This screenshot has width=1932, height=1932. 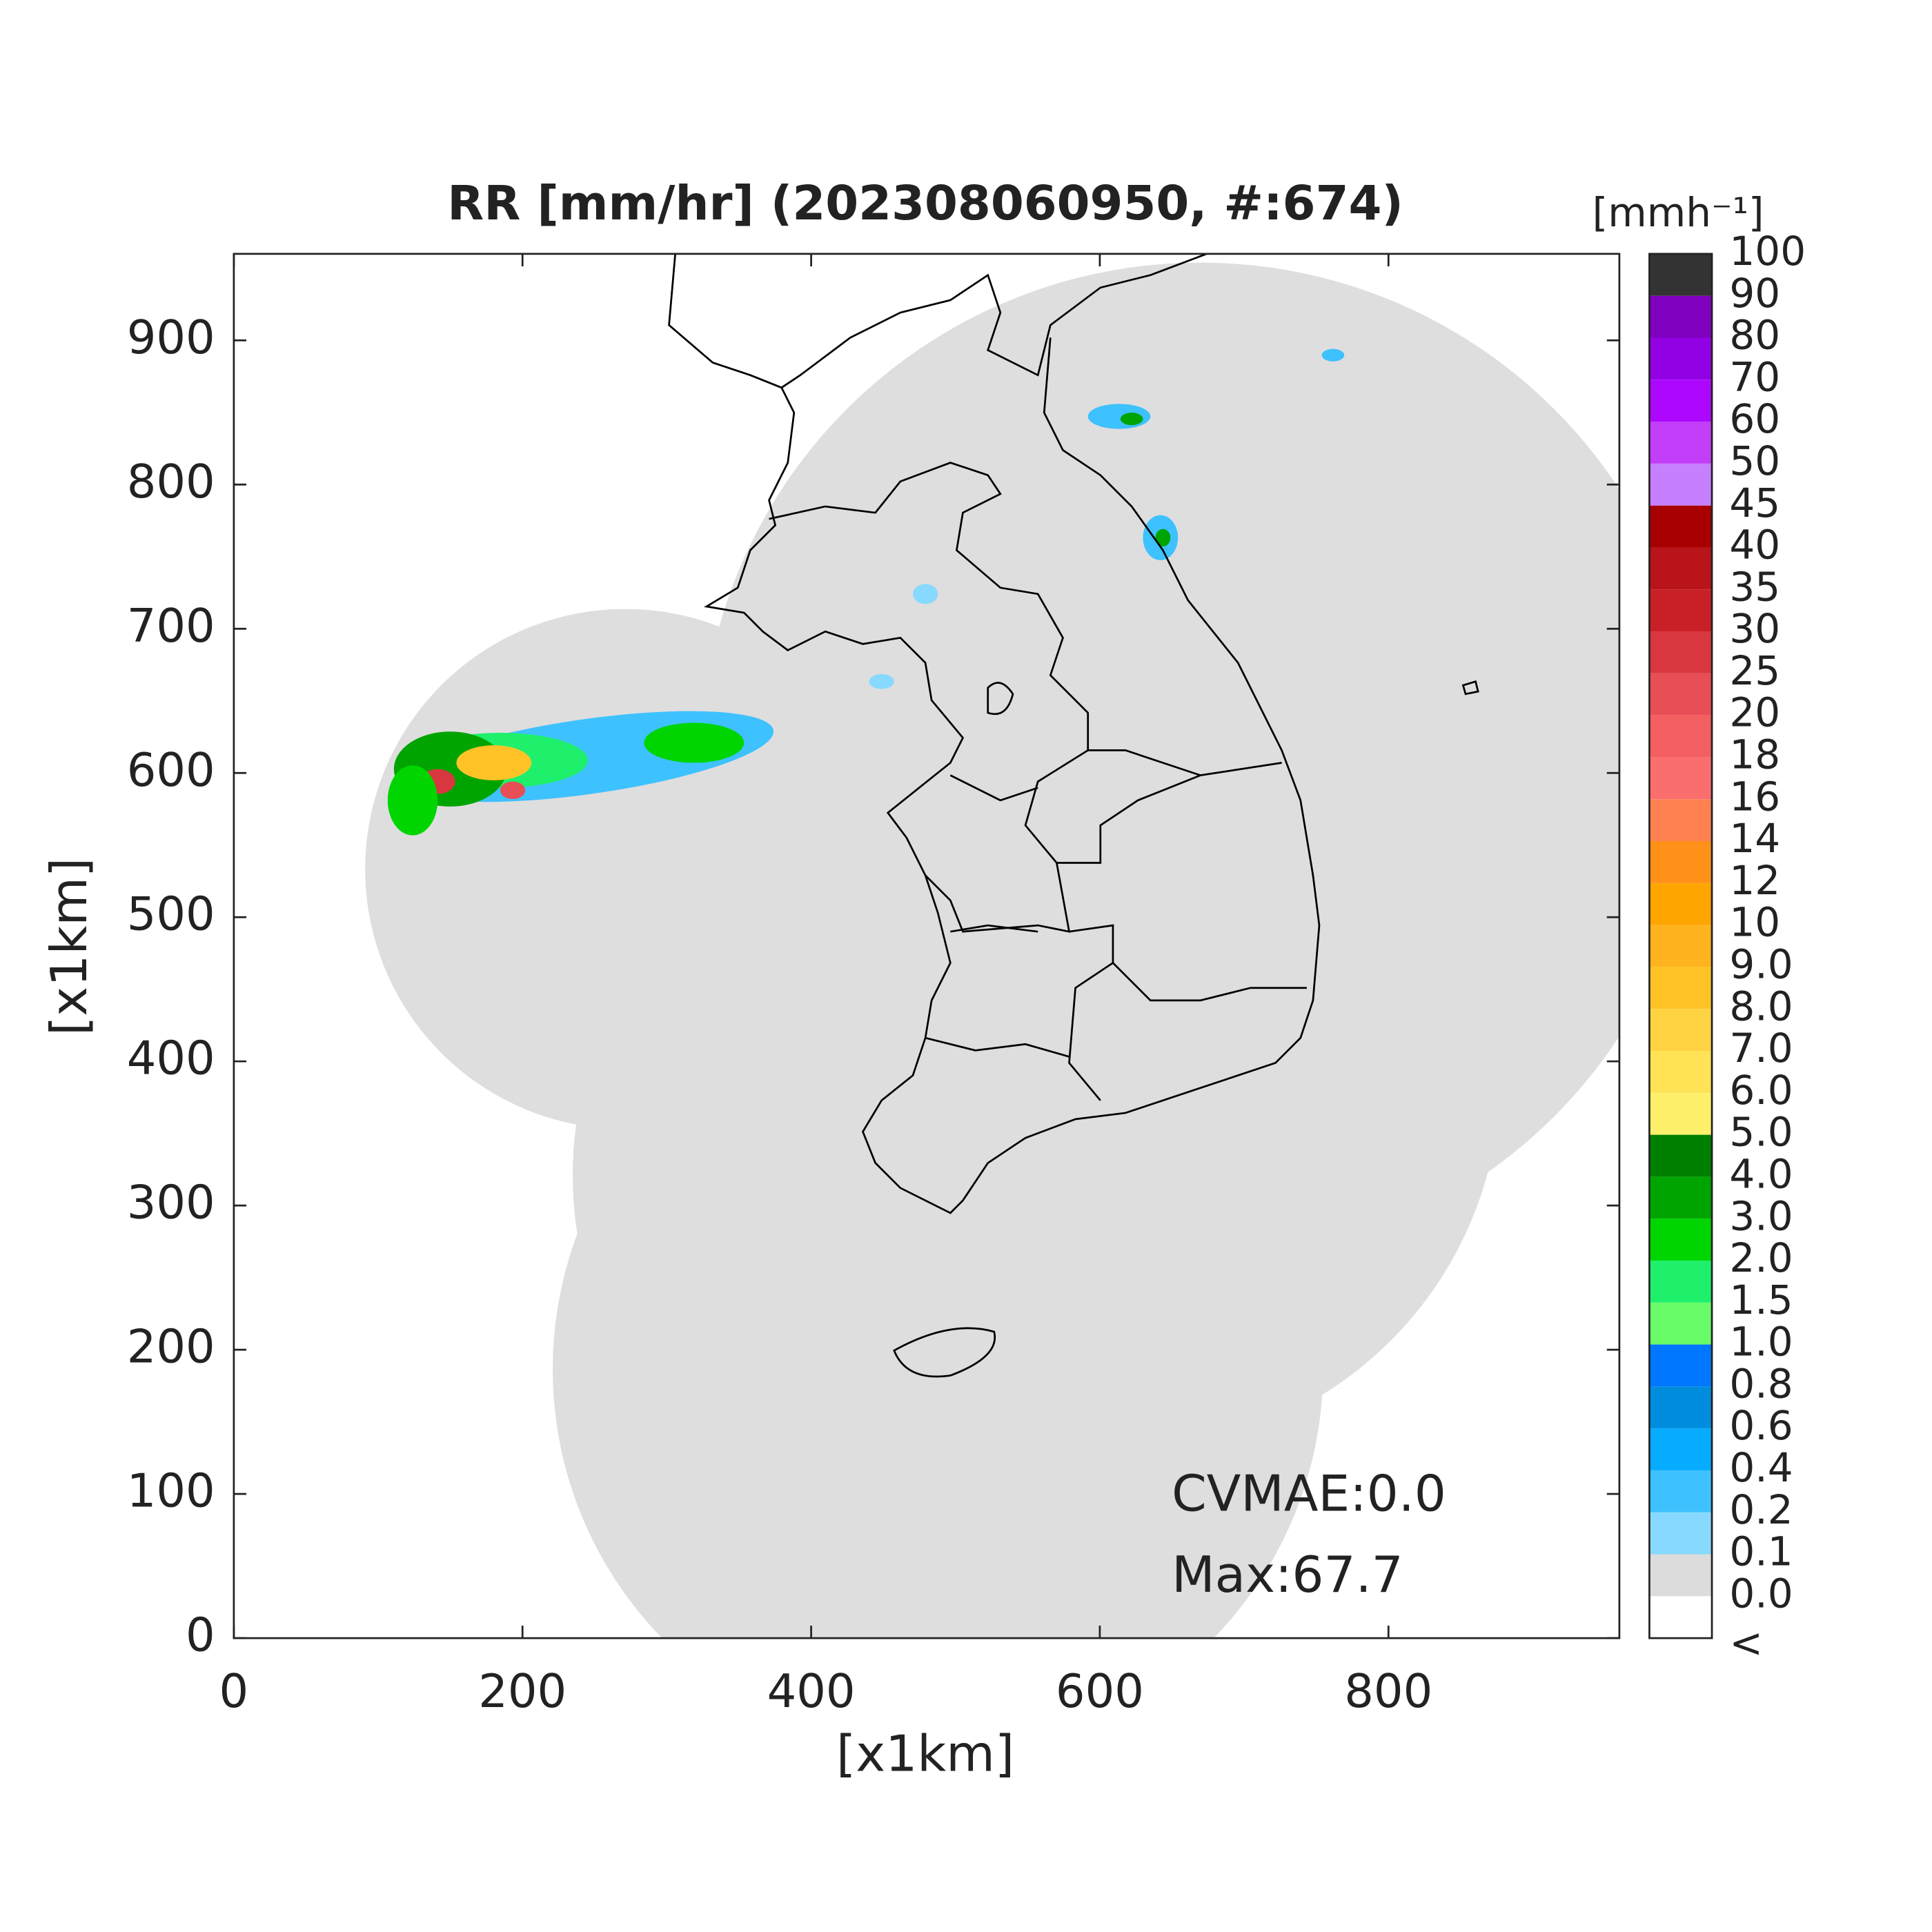 What do you see at coordinates (1761, 1132) in the screenshot?
I see `colorbar-label: 5.0` at bounding box center [1761, 1132].